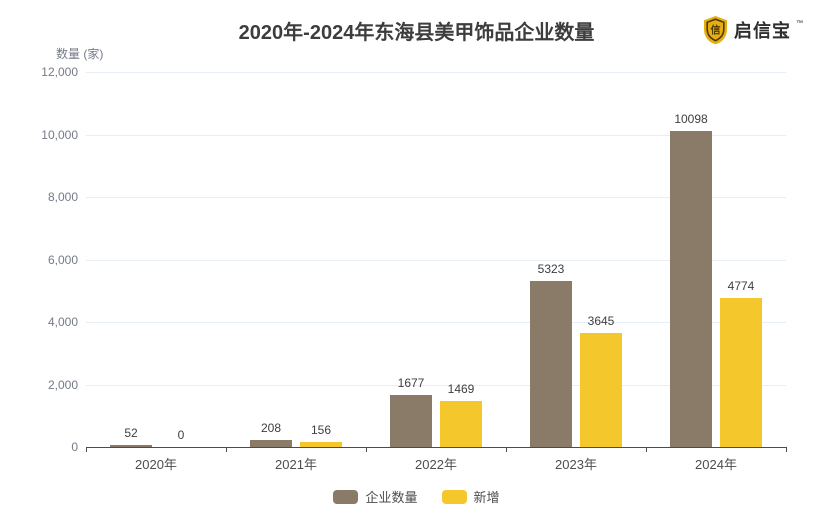 This screenshot has width=833, height=515. Describe the element at coordinates (181, 435) in the screenshot. I see `bar-value-label: 0` at that location.